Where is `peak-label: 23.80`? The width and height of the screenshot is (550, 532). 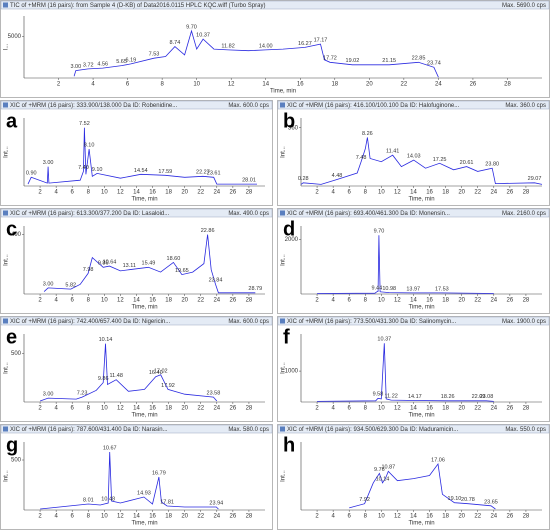
peak-label: 23.80 is located at coordinates (492, 165).